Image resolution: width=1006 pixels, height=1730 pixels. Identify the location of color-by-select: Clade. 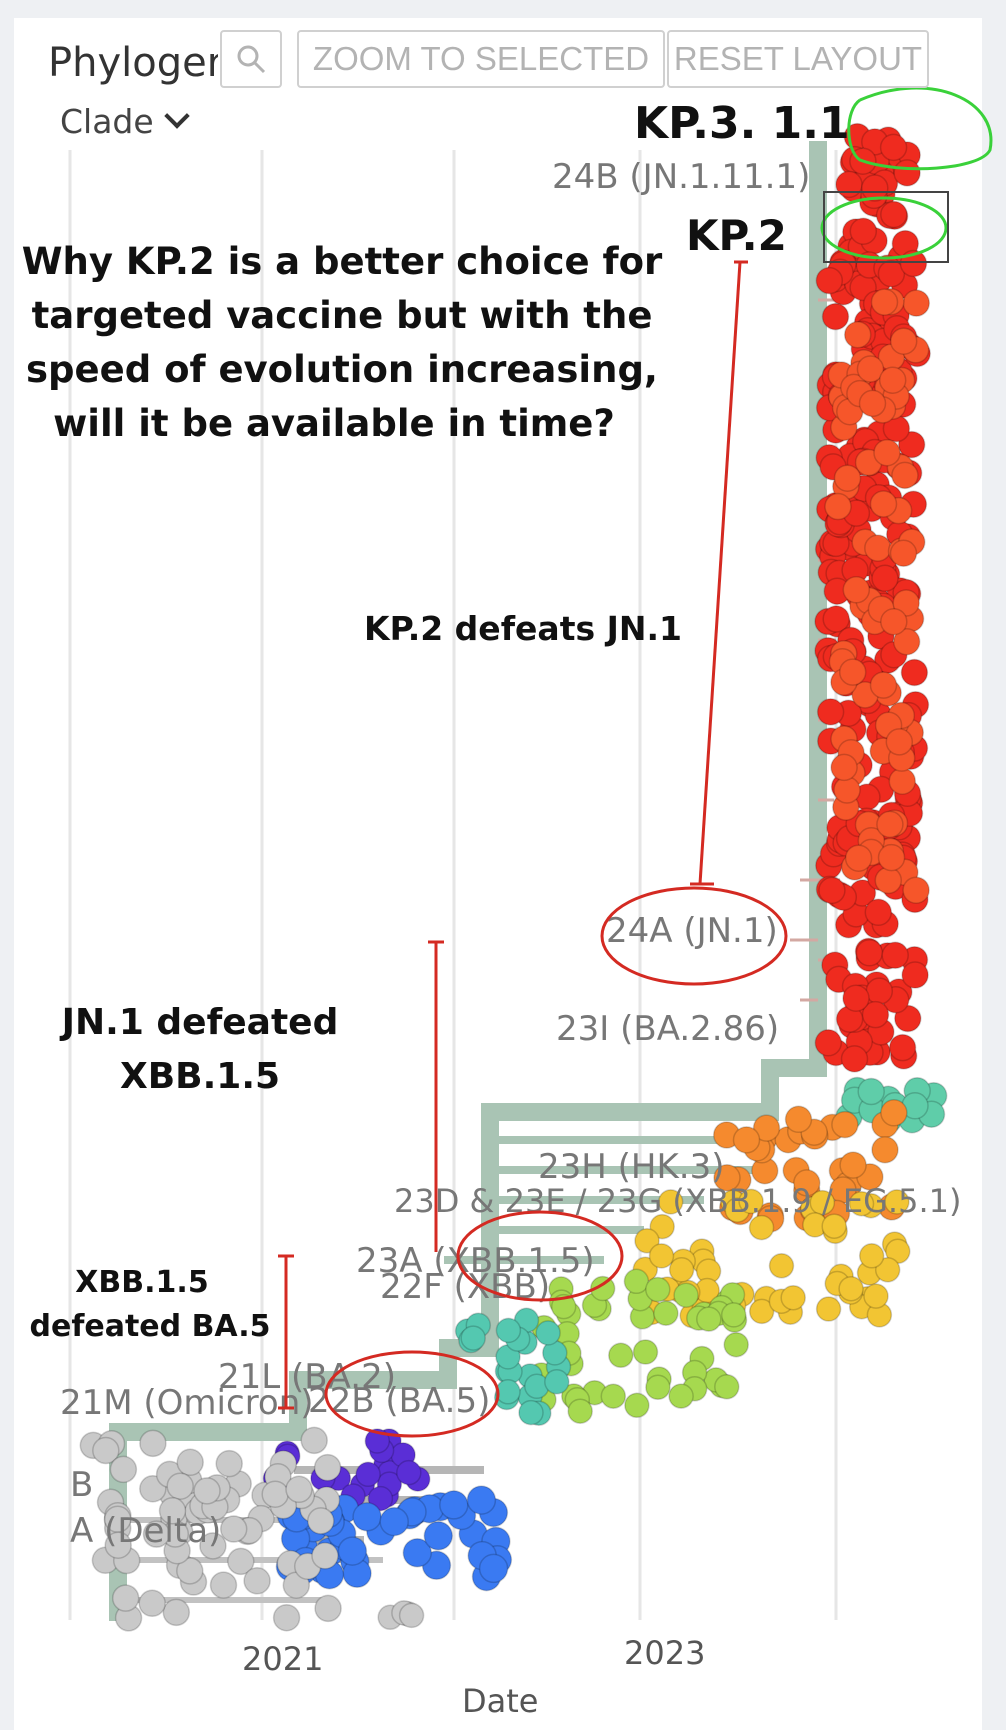
(125, 121).